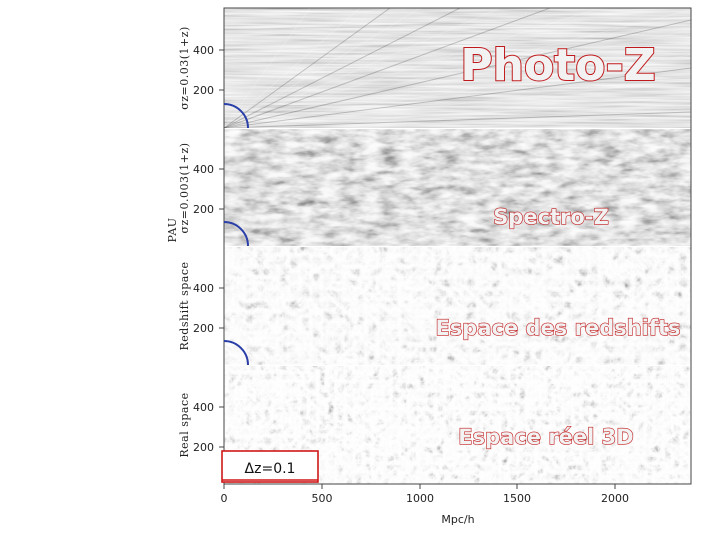  Describe the element at coordinates (457, 519) in the screenshot. I see `x-axis-unit: Mpc/h` at that location.